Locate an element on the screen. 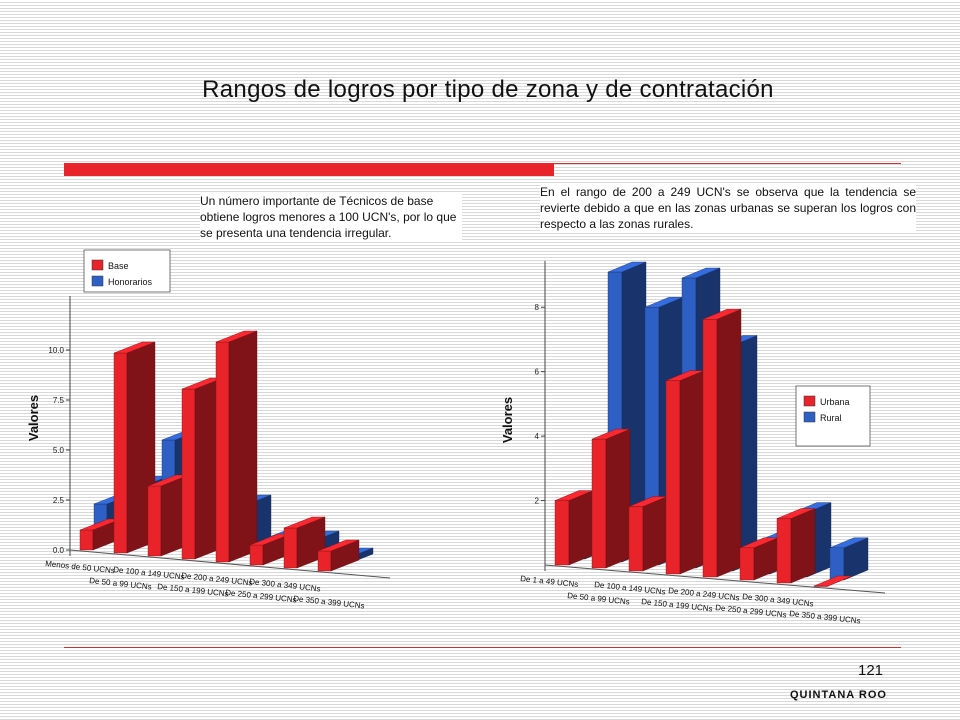  legend-label: Urbana is located at coordinates (835, 402).